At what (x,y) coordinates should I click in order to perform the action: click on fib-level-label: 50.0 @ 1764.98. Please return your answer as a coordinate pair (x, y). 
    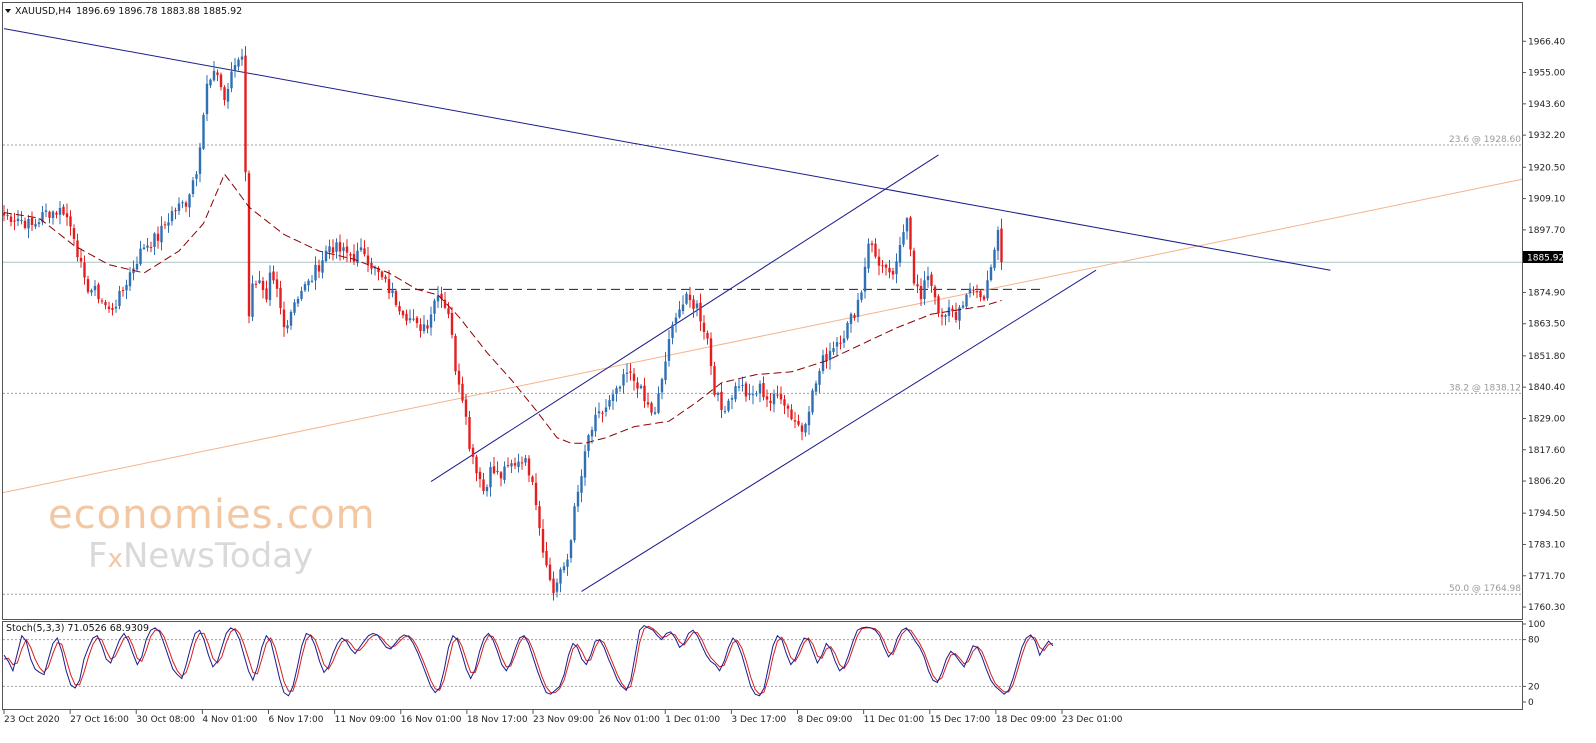
    Looking at the image, I should click on (1485, 589).